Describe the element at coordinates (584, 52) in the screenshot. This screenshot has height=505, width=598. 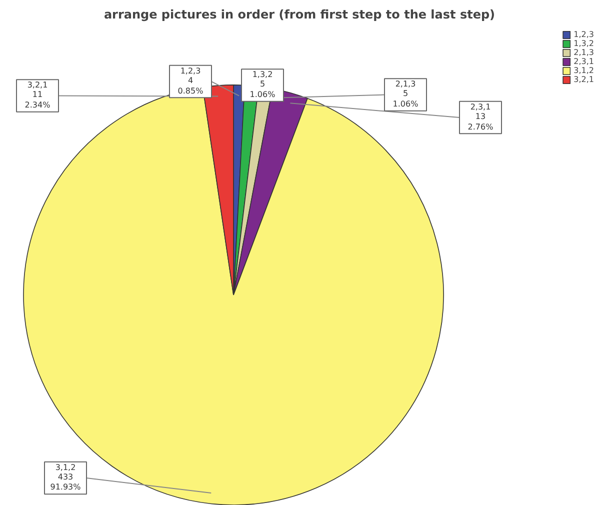
I see `legend-label: 2,1,3` at that location.